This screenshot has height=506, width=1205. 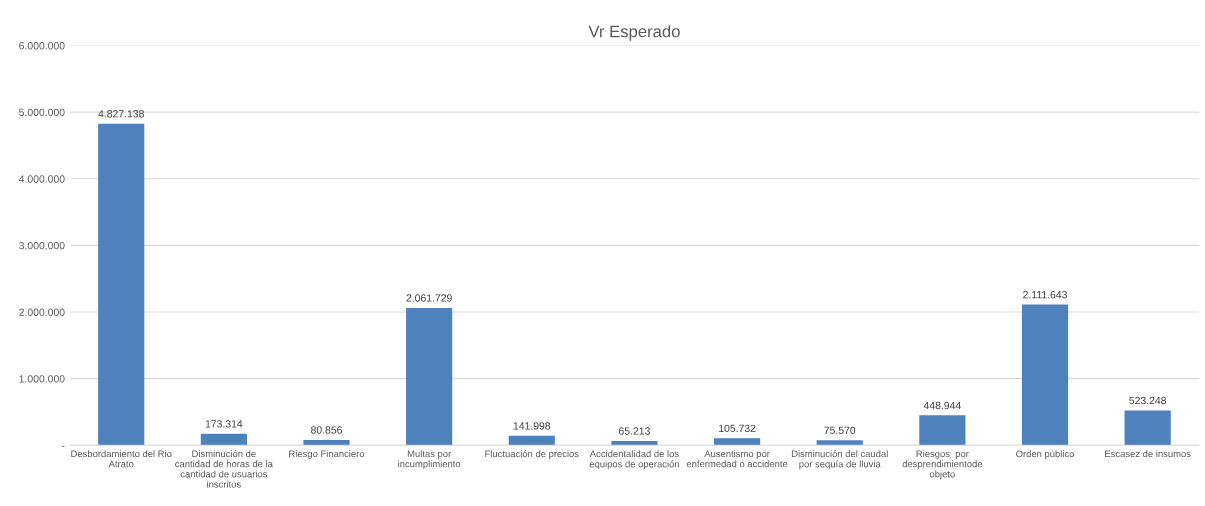 I want to click on y-tick-label: 1.000.000, so click(x=42, y=379).